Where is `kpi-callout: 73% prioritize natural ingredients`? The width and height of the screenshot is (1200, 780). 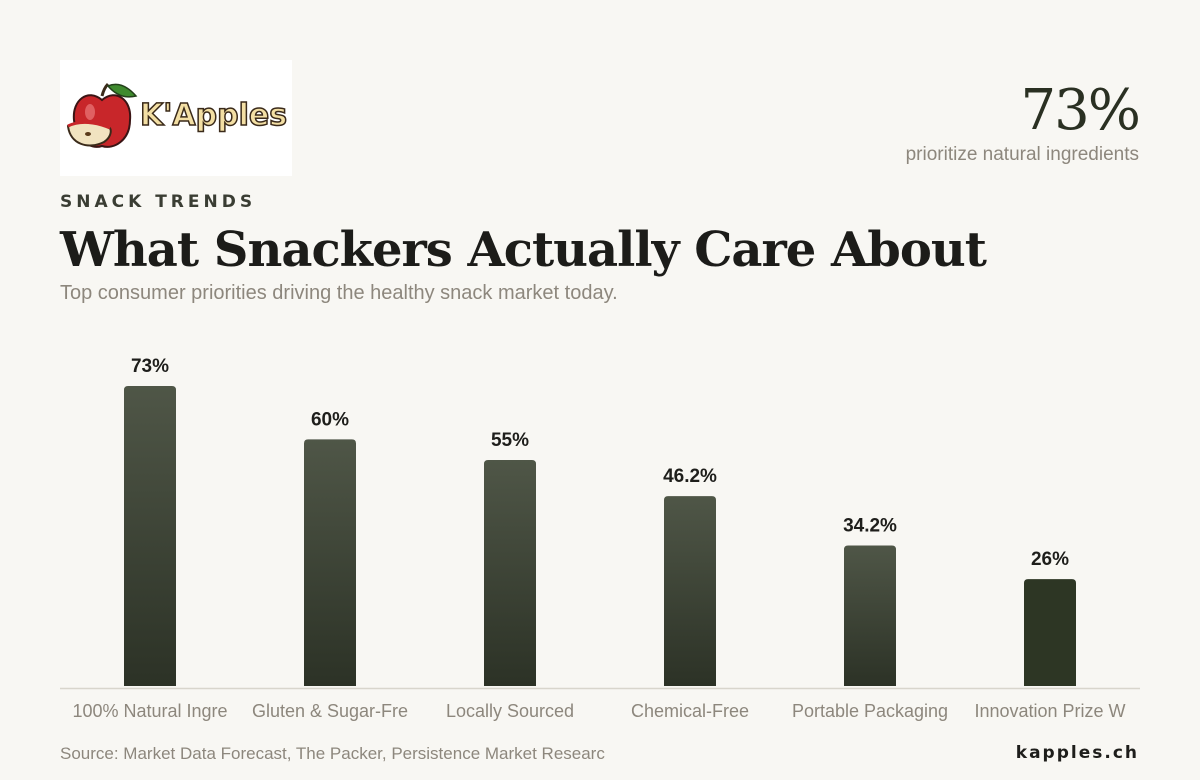 kpi-callout: 73% prioritize natural ingredients is located at coordinates (1023, 120).